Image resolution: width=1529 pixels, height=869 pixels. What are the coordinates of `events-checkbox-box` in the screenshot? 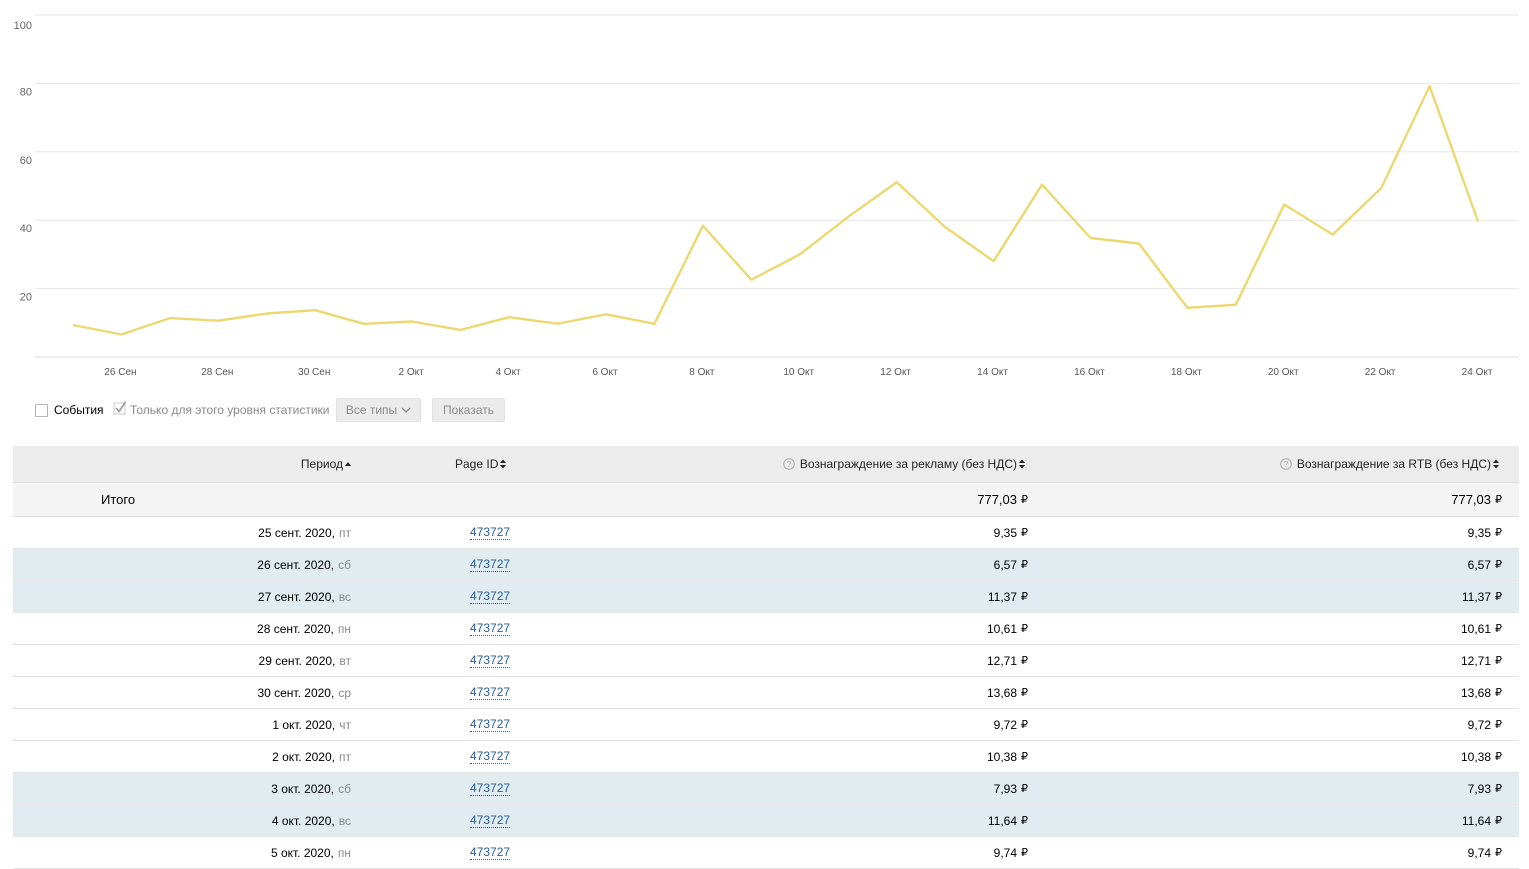 It's located at (41, 410).